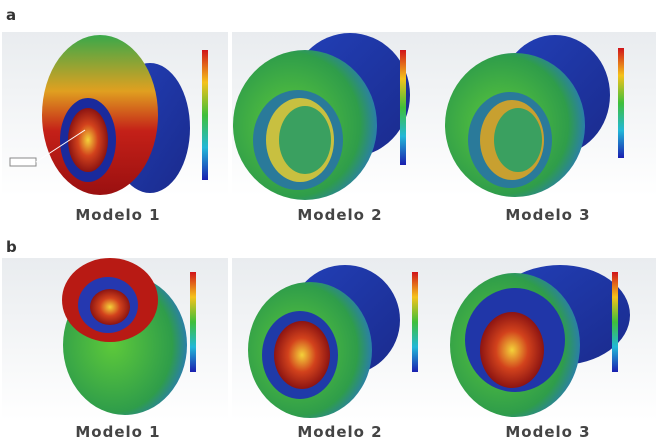 The image size is (658, 442). I want to click on row-label: b, so click(11, 247).